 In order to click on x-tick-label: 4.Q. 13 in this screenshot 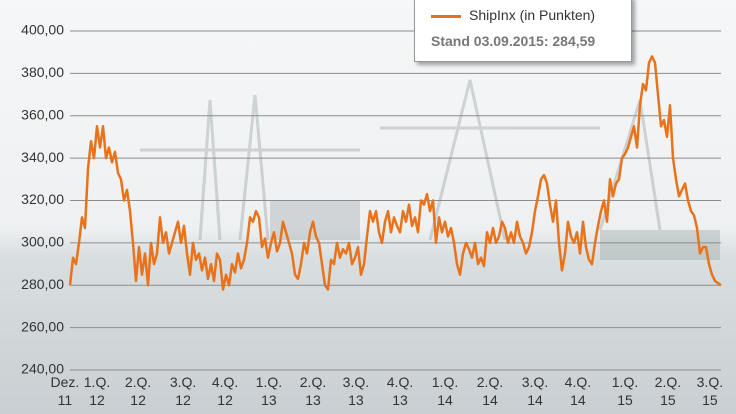, I will do `click(400, 391)`.